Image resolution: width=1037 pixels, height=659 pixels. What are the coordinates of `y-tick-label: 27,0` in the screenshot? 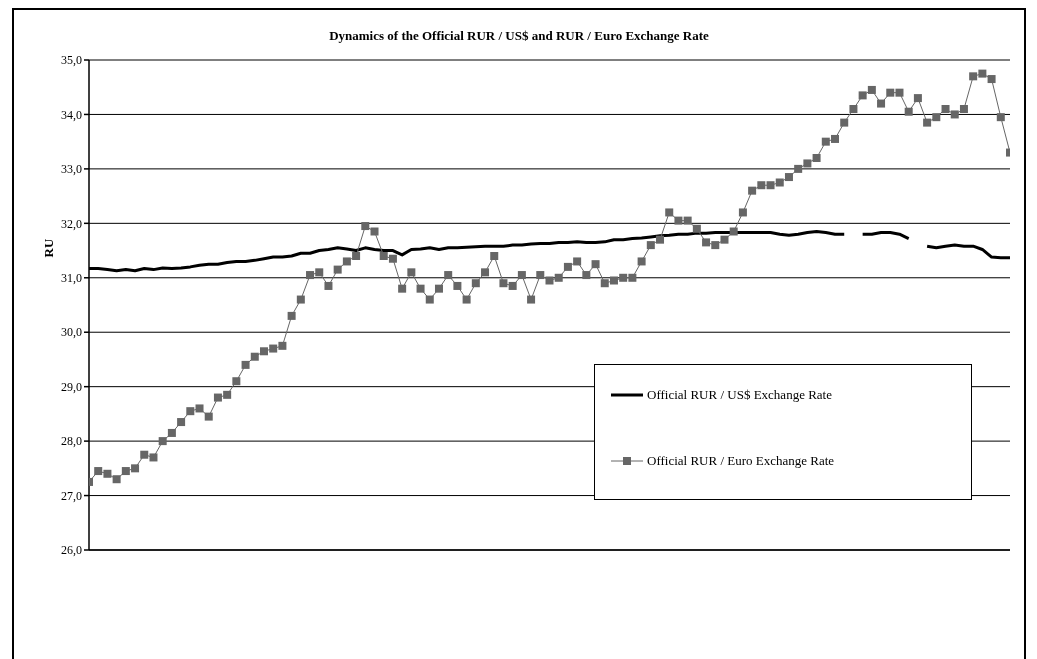 It's located at (71, 495).